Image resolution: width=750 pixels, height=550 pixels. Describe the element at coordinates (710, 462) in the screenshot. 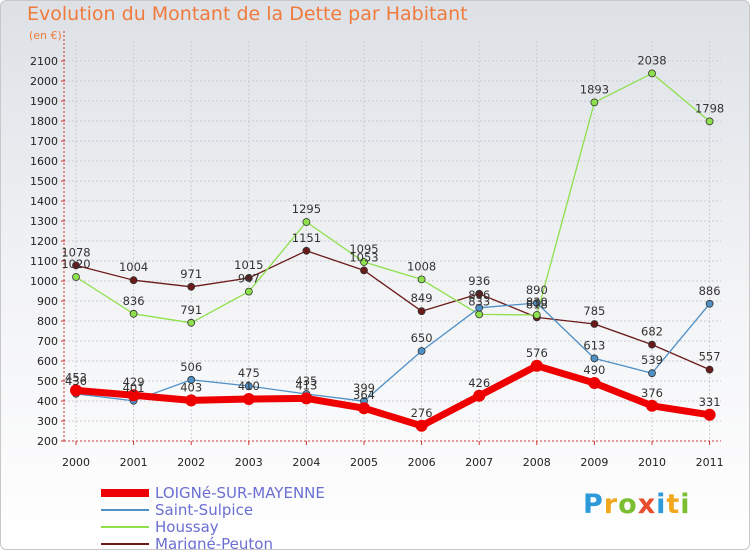

I see `x-tick-label: 2011` at that location.